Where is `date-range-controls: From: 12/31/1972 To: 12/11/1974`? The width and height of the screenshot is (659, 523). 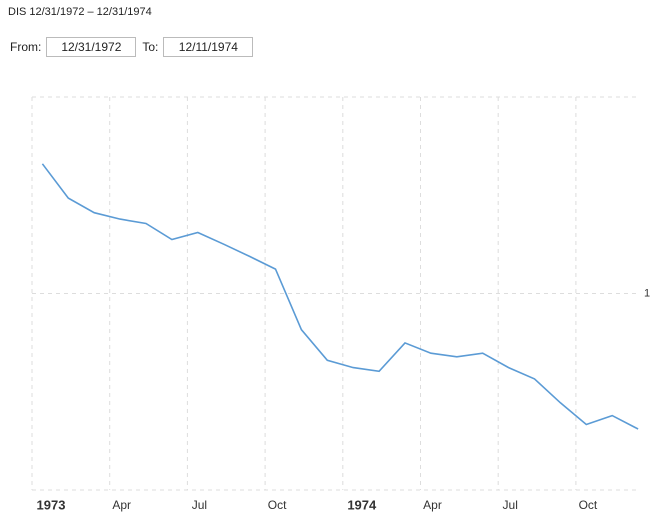
date-range-controls: From: 12/31/1972 To: 12/11/1974 is located at coordinates (134, 47).